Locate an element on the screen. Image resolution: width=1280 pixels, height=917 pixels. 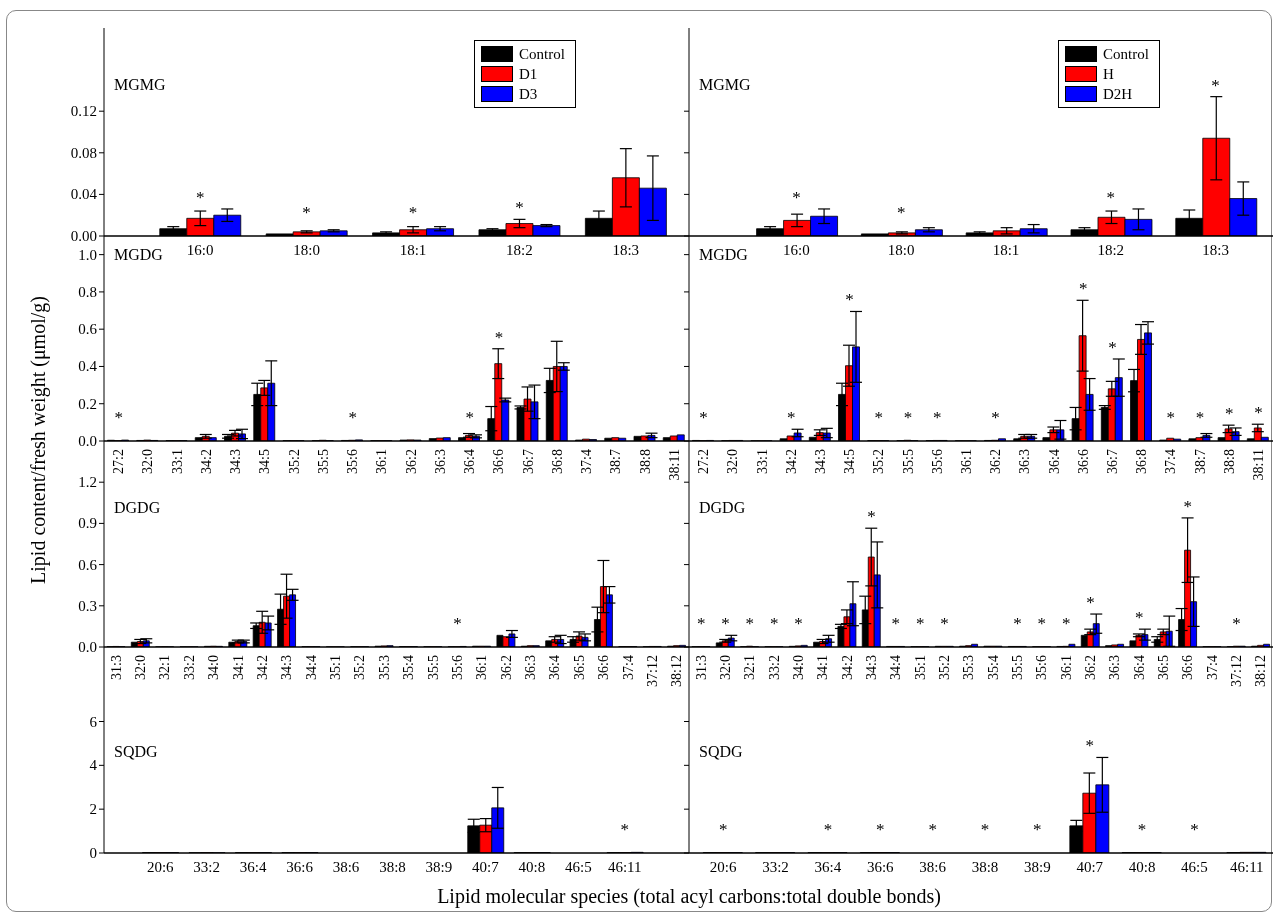
y-tick-label: 0.04 is located at coordinates (84, 194).